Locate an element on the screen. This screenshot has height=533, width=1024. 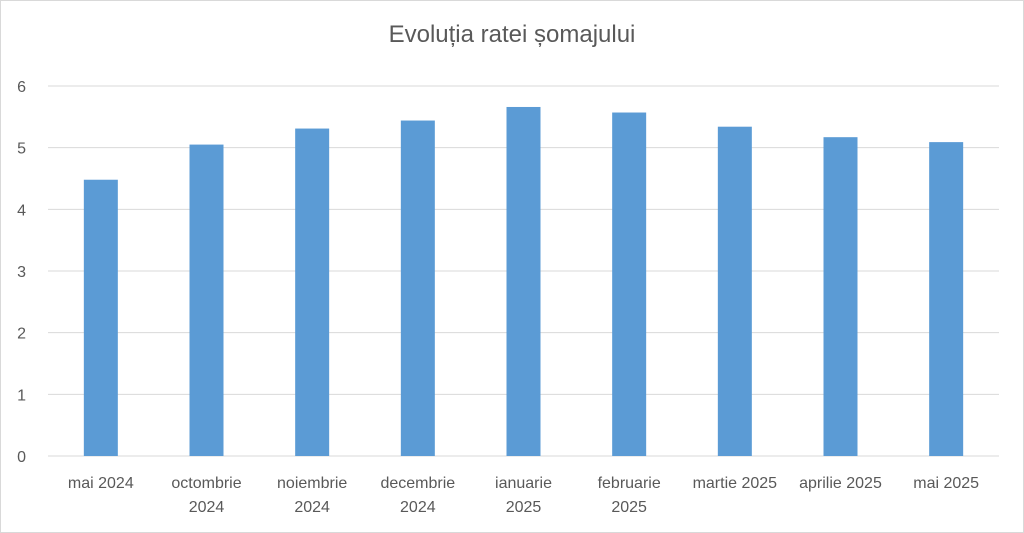
x-category-label: ianuarie 2025 is located at coordinates (523, 495).